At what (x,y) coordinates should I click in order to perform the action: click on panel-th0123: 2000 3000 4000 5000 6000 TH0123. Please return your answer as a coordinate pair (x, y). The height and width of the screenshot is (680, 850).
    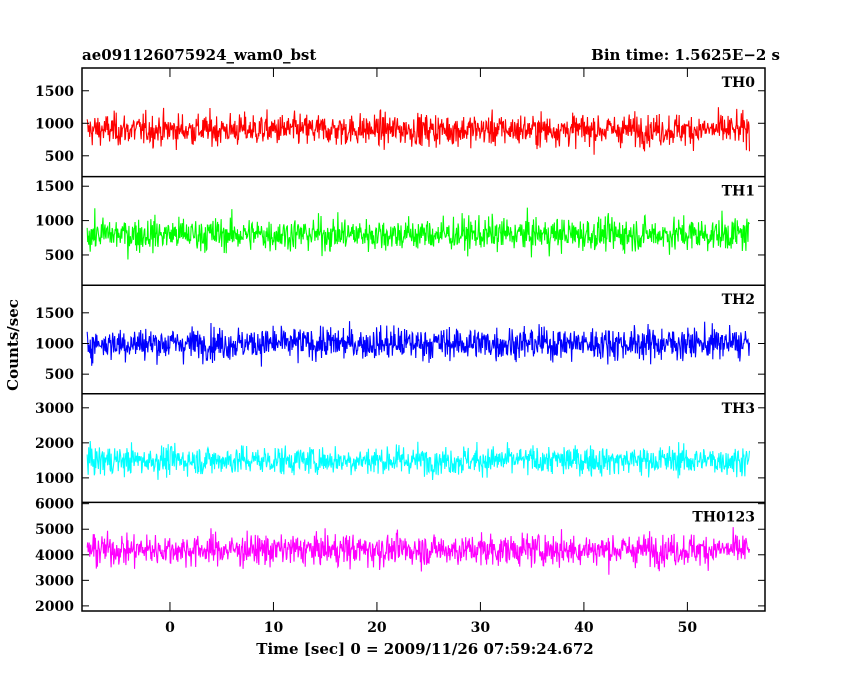
    Looking at the image, I should click on (400, 556).